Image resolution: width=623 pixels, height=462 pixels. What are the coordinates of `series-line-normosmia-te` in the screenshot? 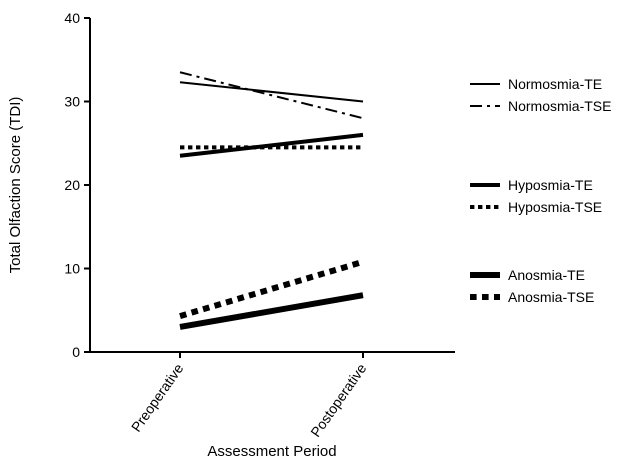 It's located at (271, 92).